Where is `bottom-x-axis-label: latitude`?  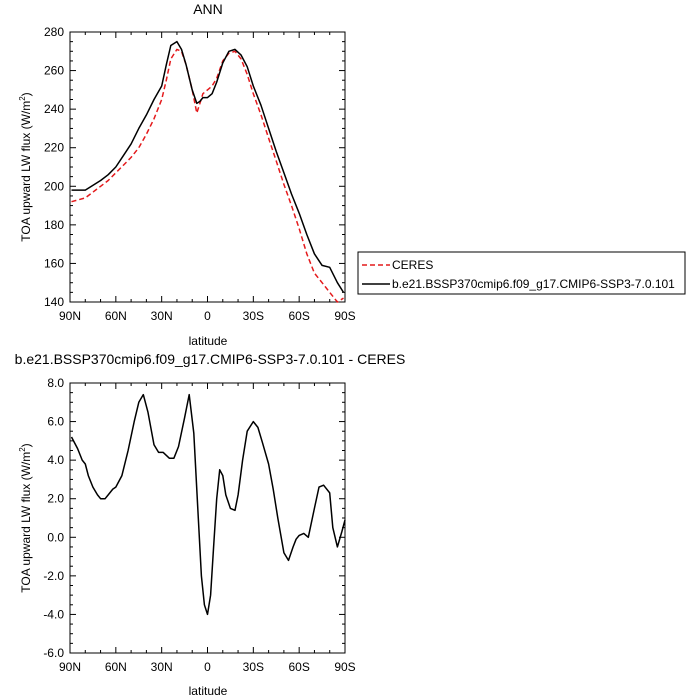 bottom-x-axis-label: latitude is located at coordinates (208, 691).